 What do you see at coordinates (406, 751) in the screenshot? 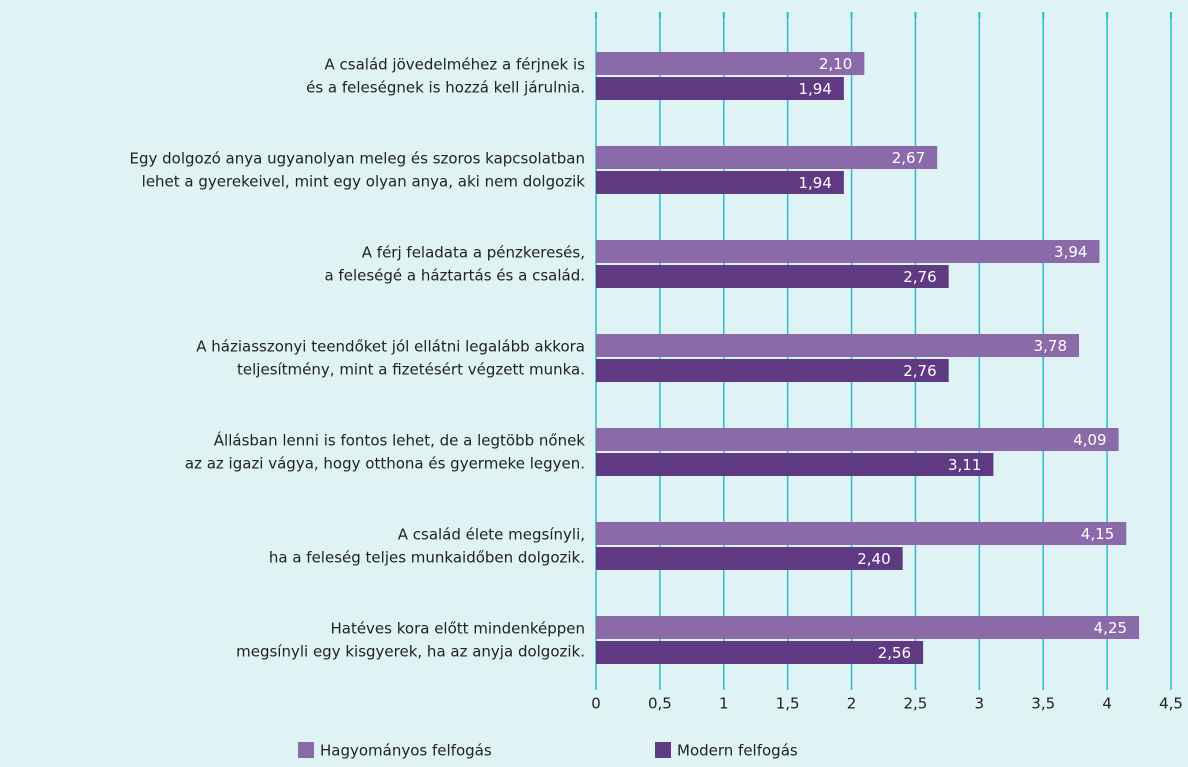
I see `legend-label: Hagyományos felfogás` at bounding box center [406, 751].